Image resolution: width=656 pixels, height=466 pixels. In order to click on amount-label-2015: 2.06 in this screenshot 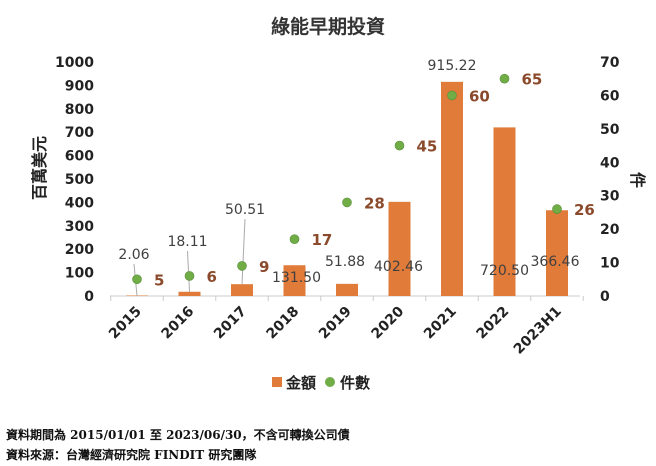, I will do `click(133, 255)`.